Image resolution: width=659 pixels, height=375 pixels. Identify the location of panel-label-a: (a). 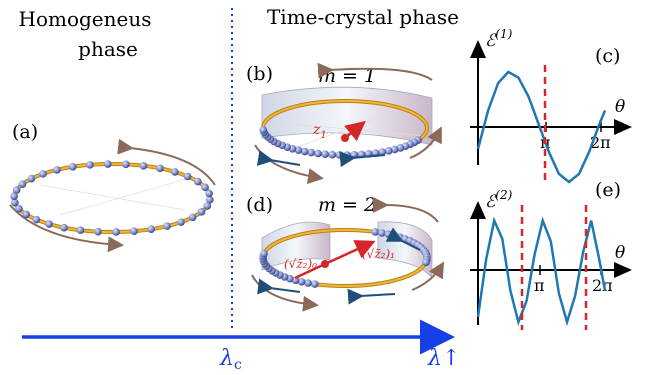
(25, 132).